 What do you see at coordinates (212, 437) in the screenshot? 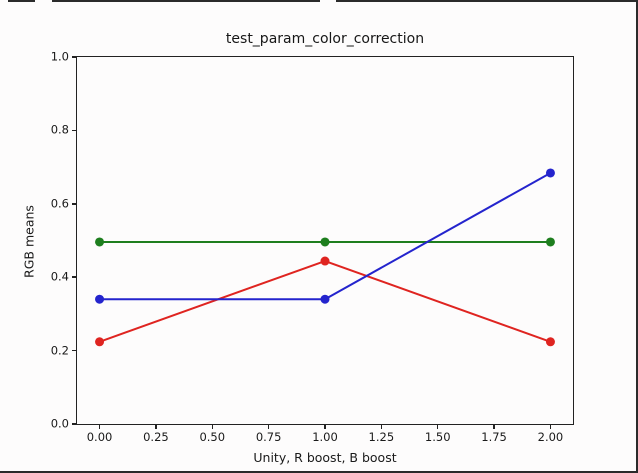
I see `x-tick-label: 0.50` at bounding box center [212, 437].